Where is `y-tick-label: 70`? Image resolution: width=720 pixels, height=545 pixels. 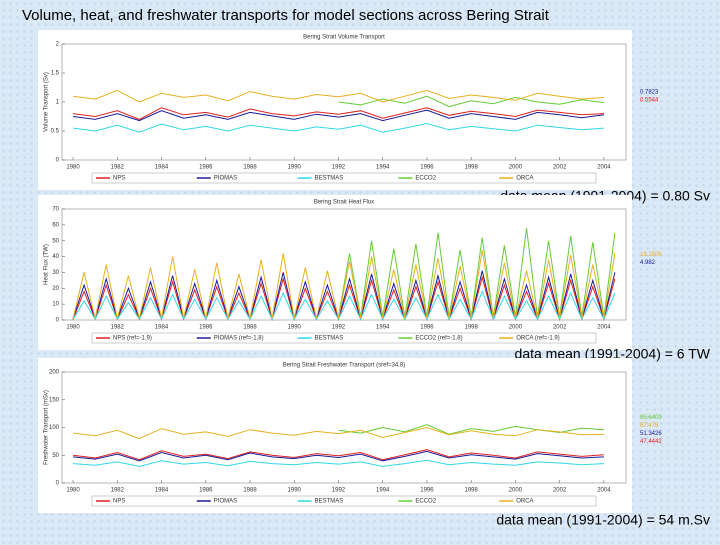 y-tick-label: 70 is located at coordinates (55, 210).